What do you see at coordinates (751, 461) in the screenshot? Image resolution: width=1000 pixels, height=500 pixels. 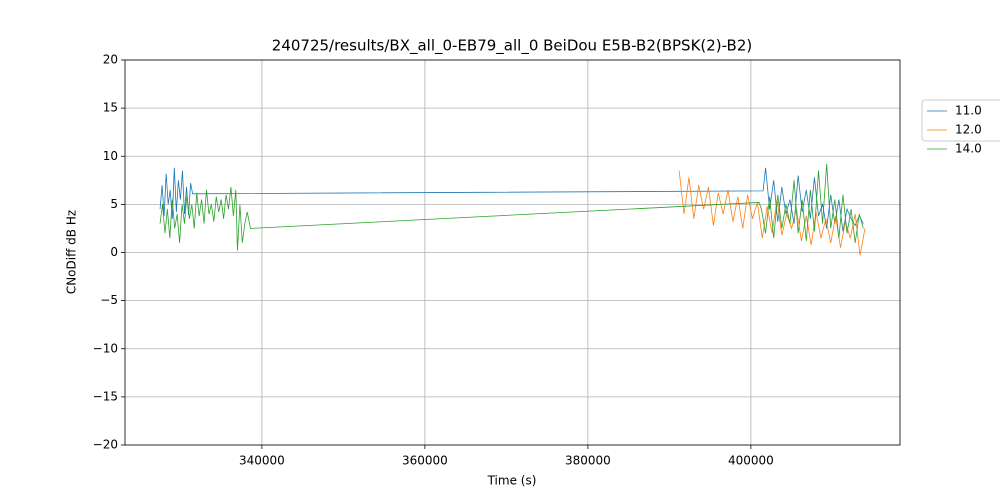 I see `x-tick-label: 400000` at bounding box center [751, 461].